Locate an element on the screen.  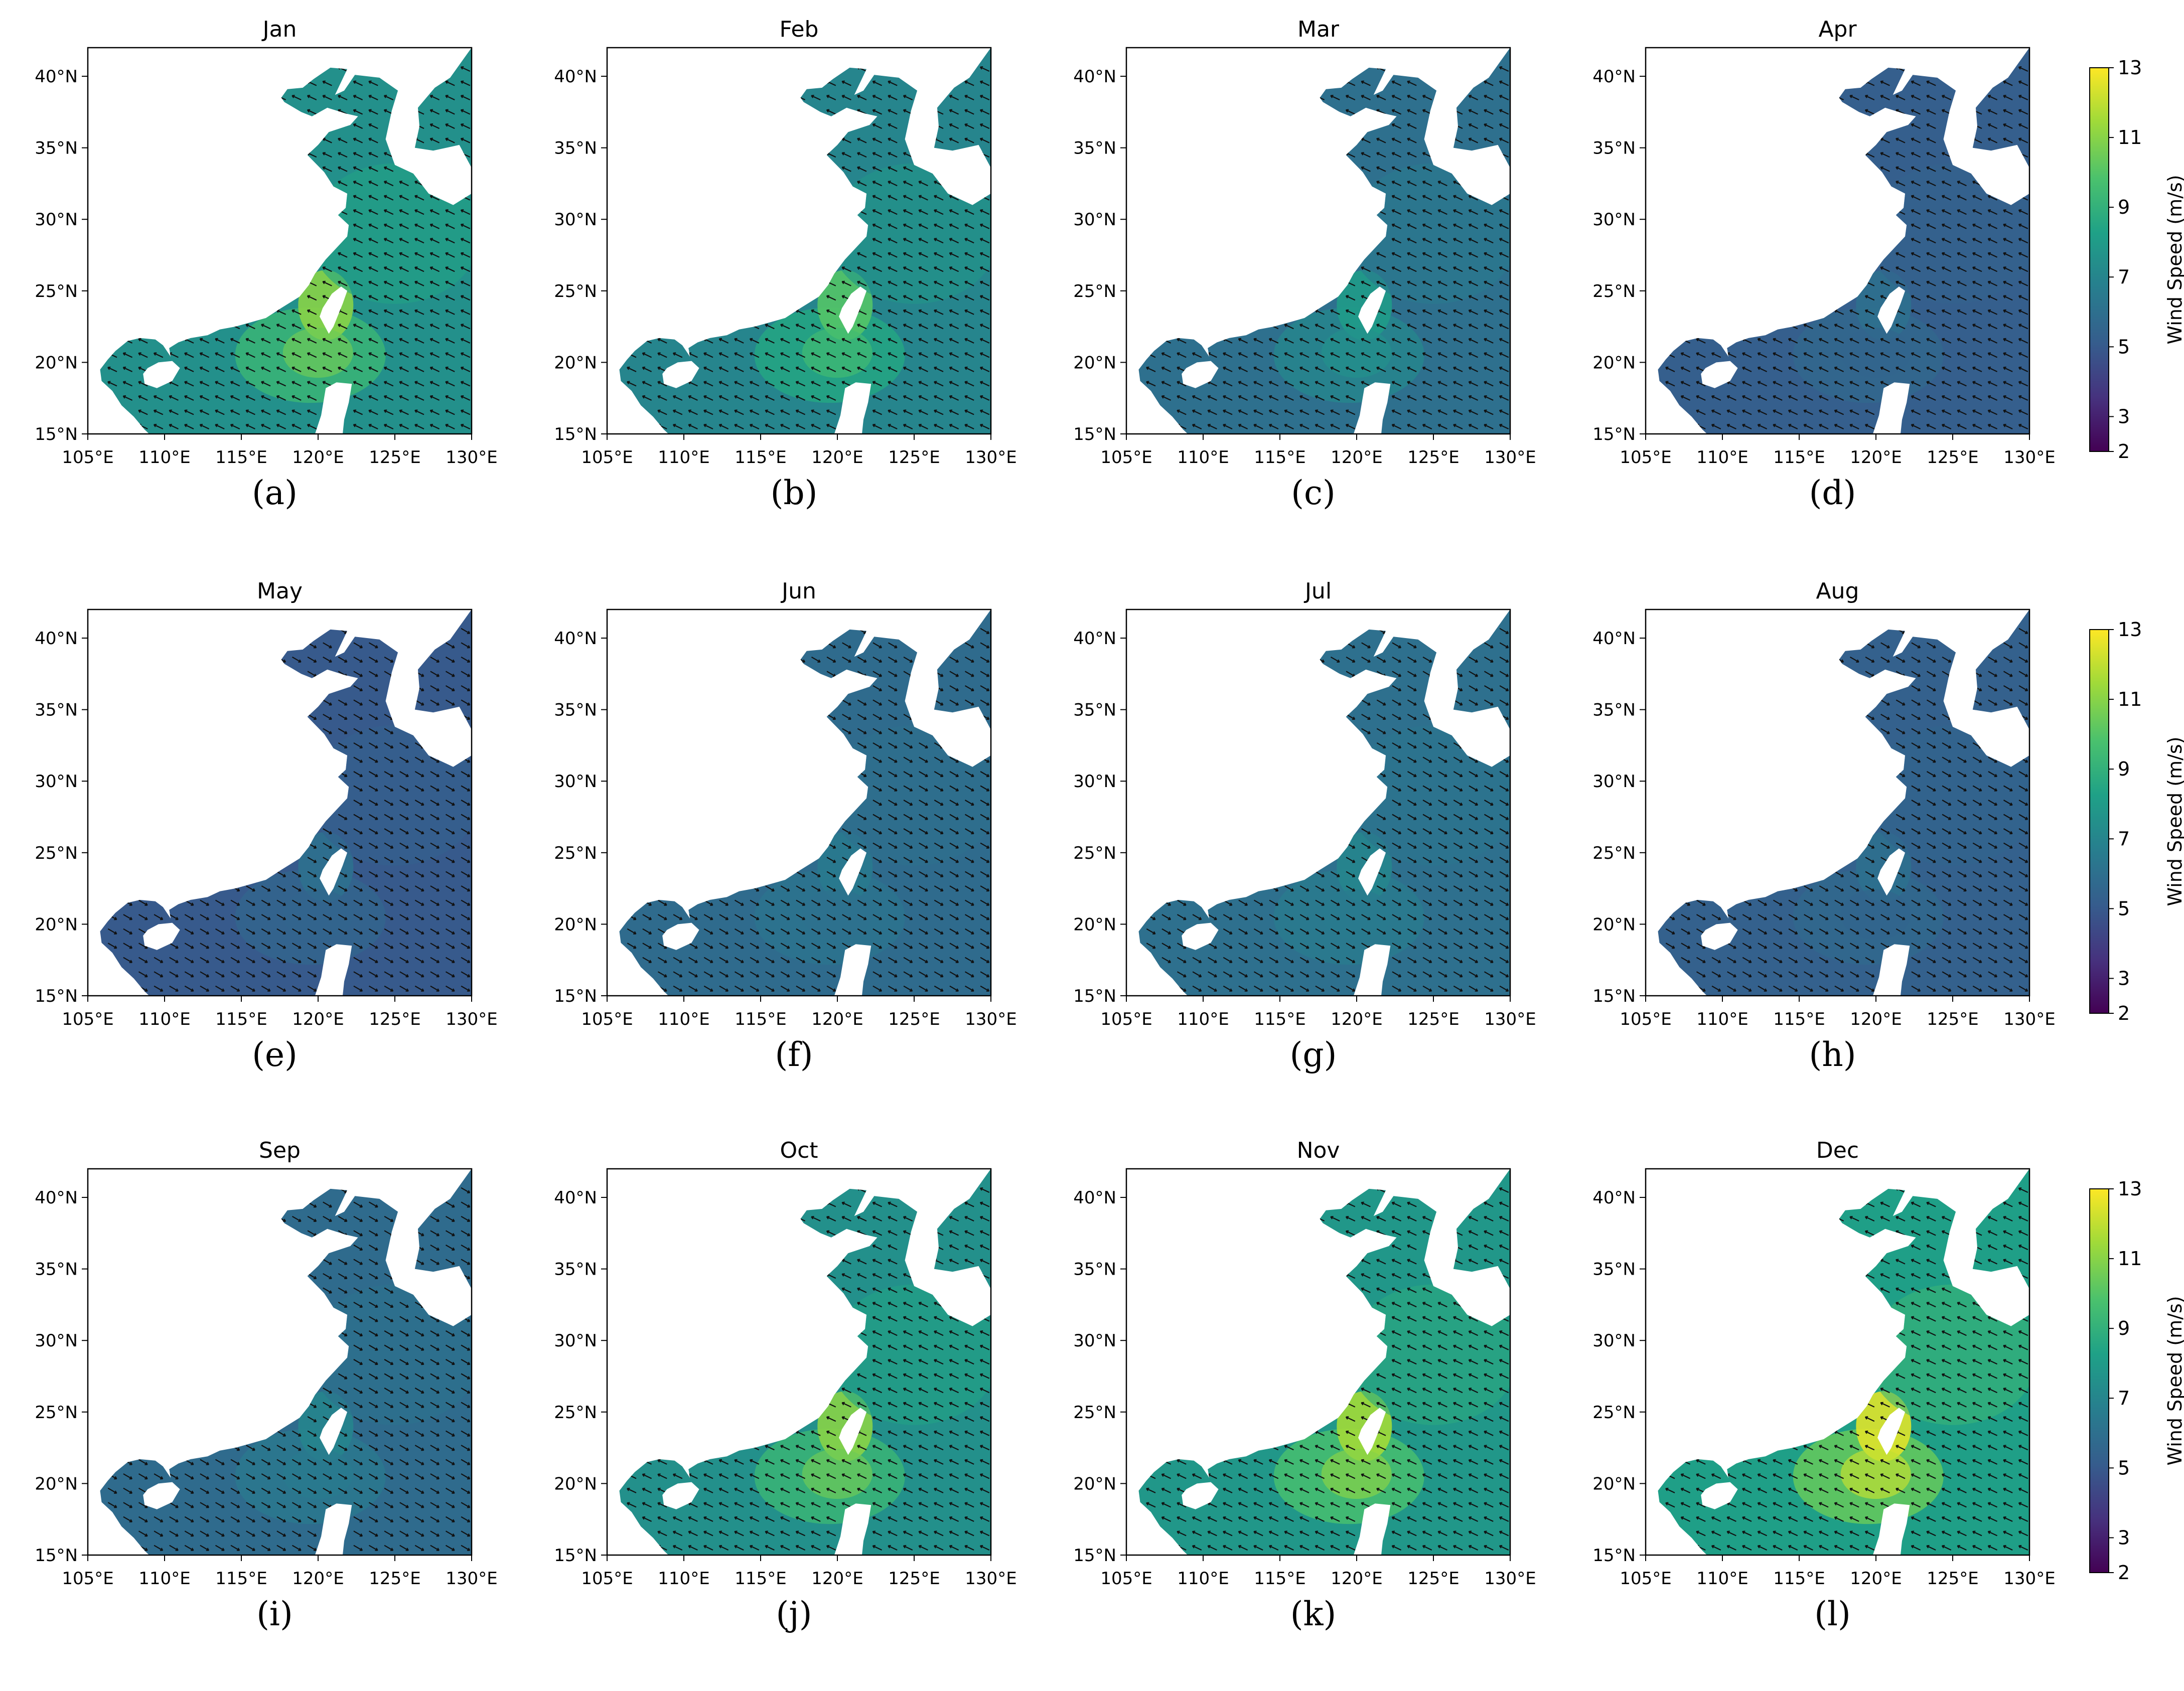
x-tick-label: 125°E is located at coordinates (1433, 1019).